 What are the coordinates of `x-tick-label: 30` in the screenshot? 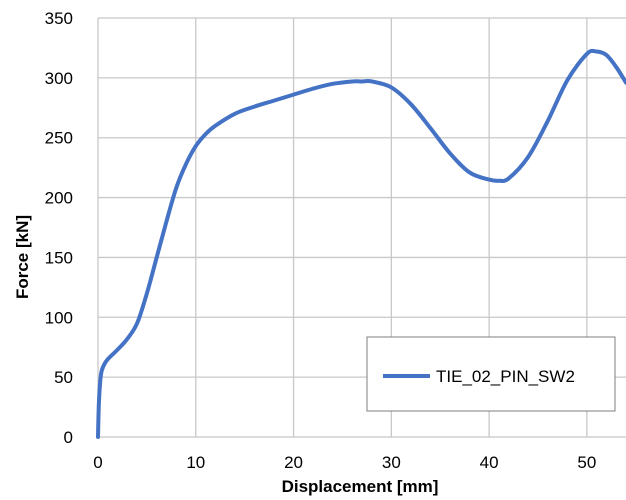 It's located at (391, 462).